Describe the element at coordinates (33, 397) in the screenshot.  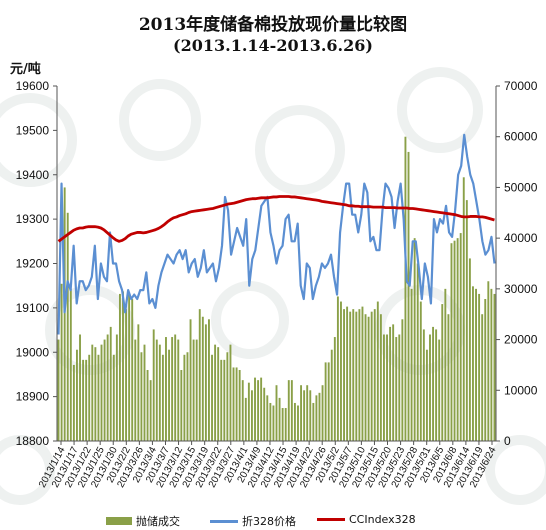
I see `y-left-tick-label: 18900` at that location.